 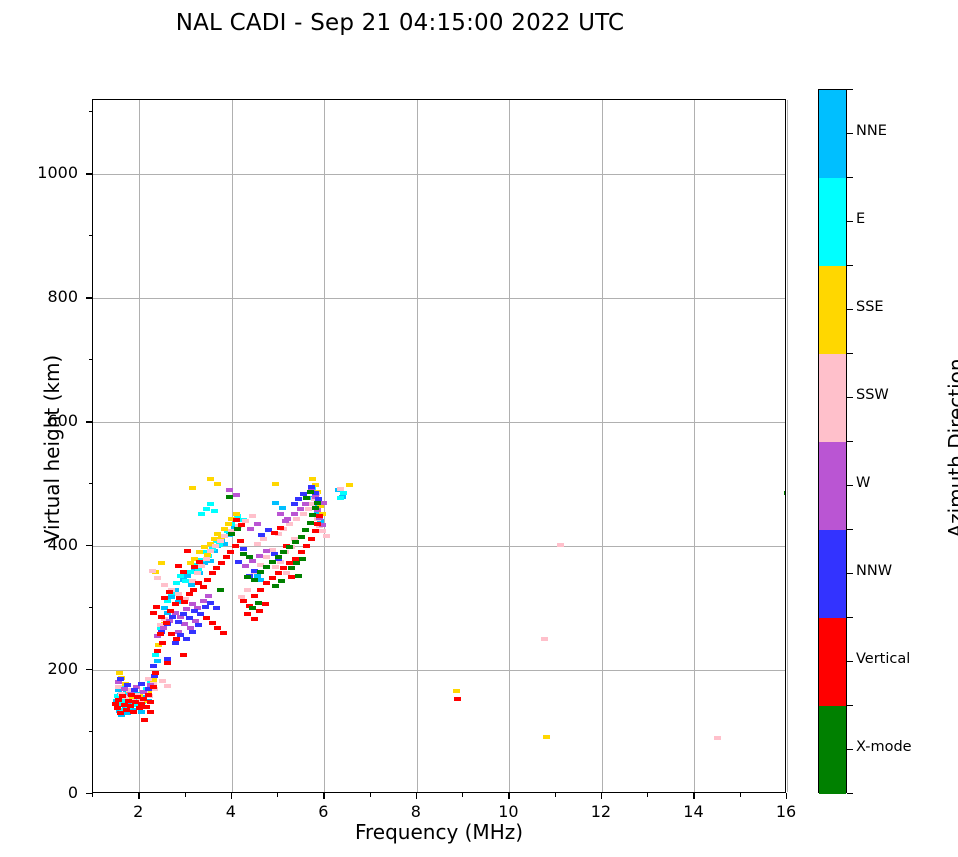 What do you see at coordinates (870, 307) in the screenshot?
I see `colorbar-label-sse: SSE` at bounding box center [870, 307].